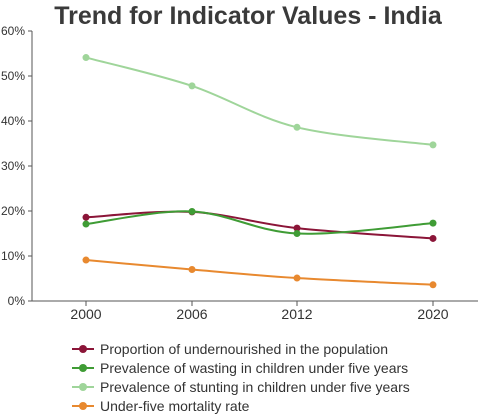 The height and width of the screenshot is (415, 496). Describe the element at coordinates (248, 16) in the screenshot. I see `chart-title: Trend for Indicator Values - India` at that location.